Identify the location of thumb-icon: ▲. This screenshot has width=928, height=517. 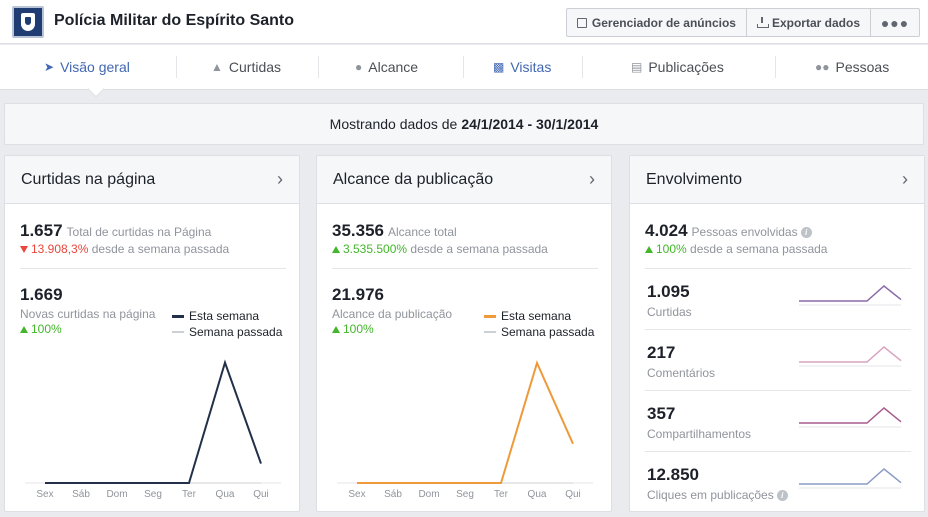
(217, 67).